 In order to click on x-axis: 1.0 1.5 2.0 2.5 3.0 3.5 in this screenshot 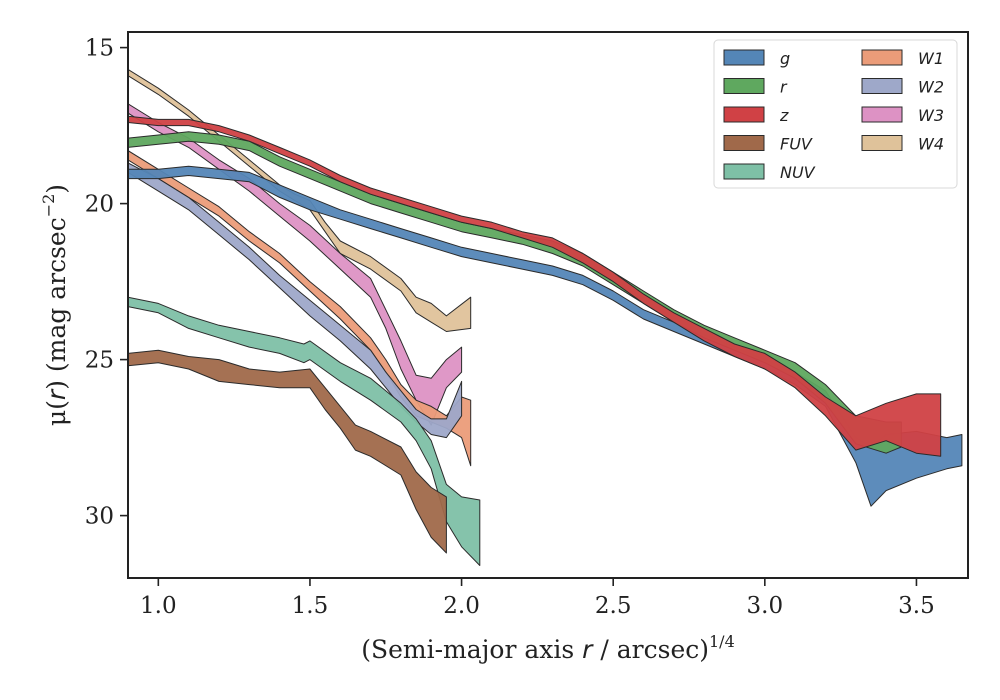, I will do `click(537, 598)`.